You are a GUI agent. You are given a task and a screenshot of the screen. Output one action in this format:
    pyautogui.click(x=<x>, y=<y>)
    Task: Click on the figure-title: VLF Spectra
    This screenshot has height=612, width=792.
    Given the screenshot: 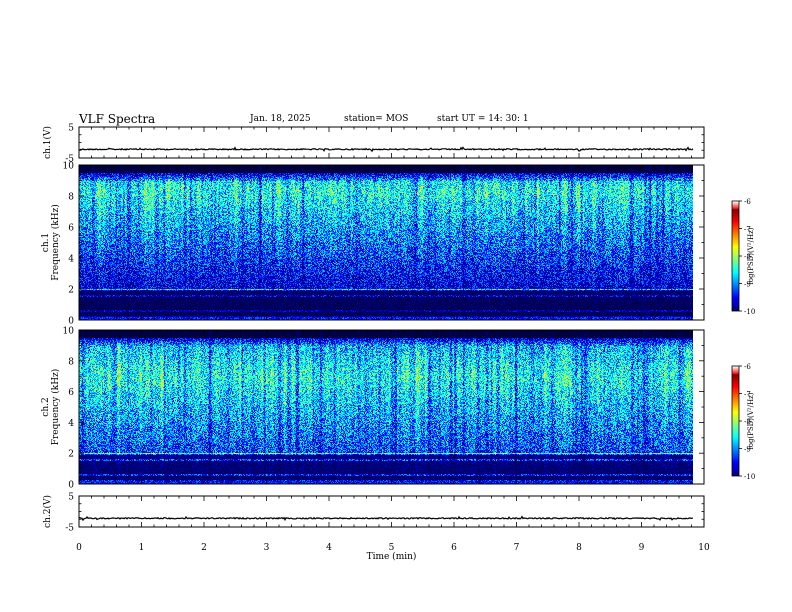 What is the action you would take?
    pyautogui.click(x=117, y=119)
    